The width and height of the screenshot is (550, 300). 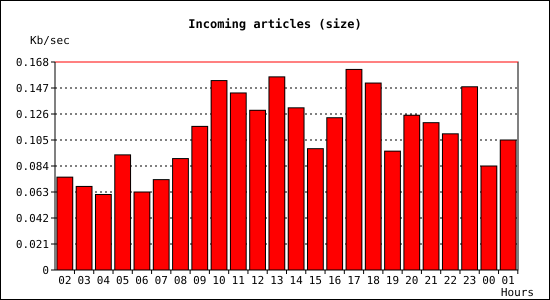 I want to click on x-axis-title: Hours, so click(x=517, y=292).